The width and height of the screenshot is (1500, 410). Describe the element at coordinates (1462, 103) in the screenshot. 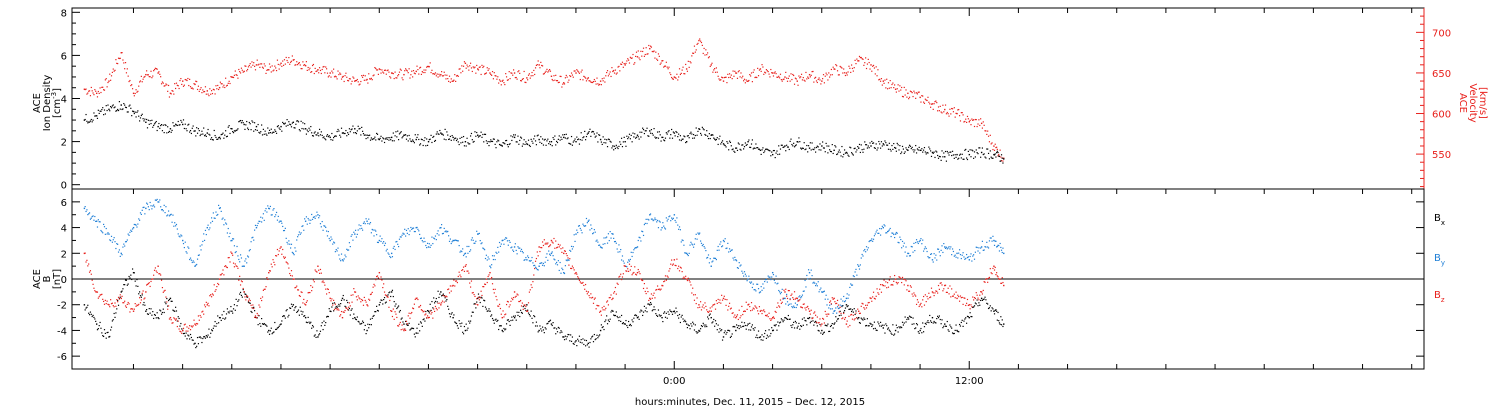

I see `top-right-label-line1: ACE` at that location.